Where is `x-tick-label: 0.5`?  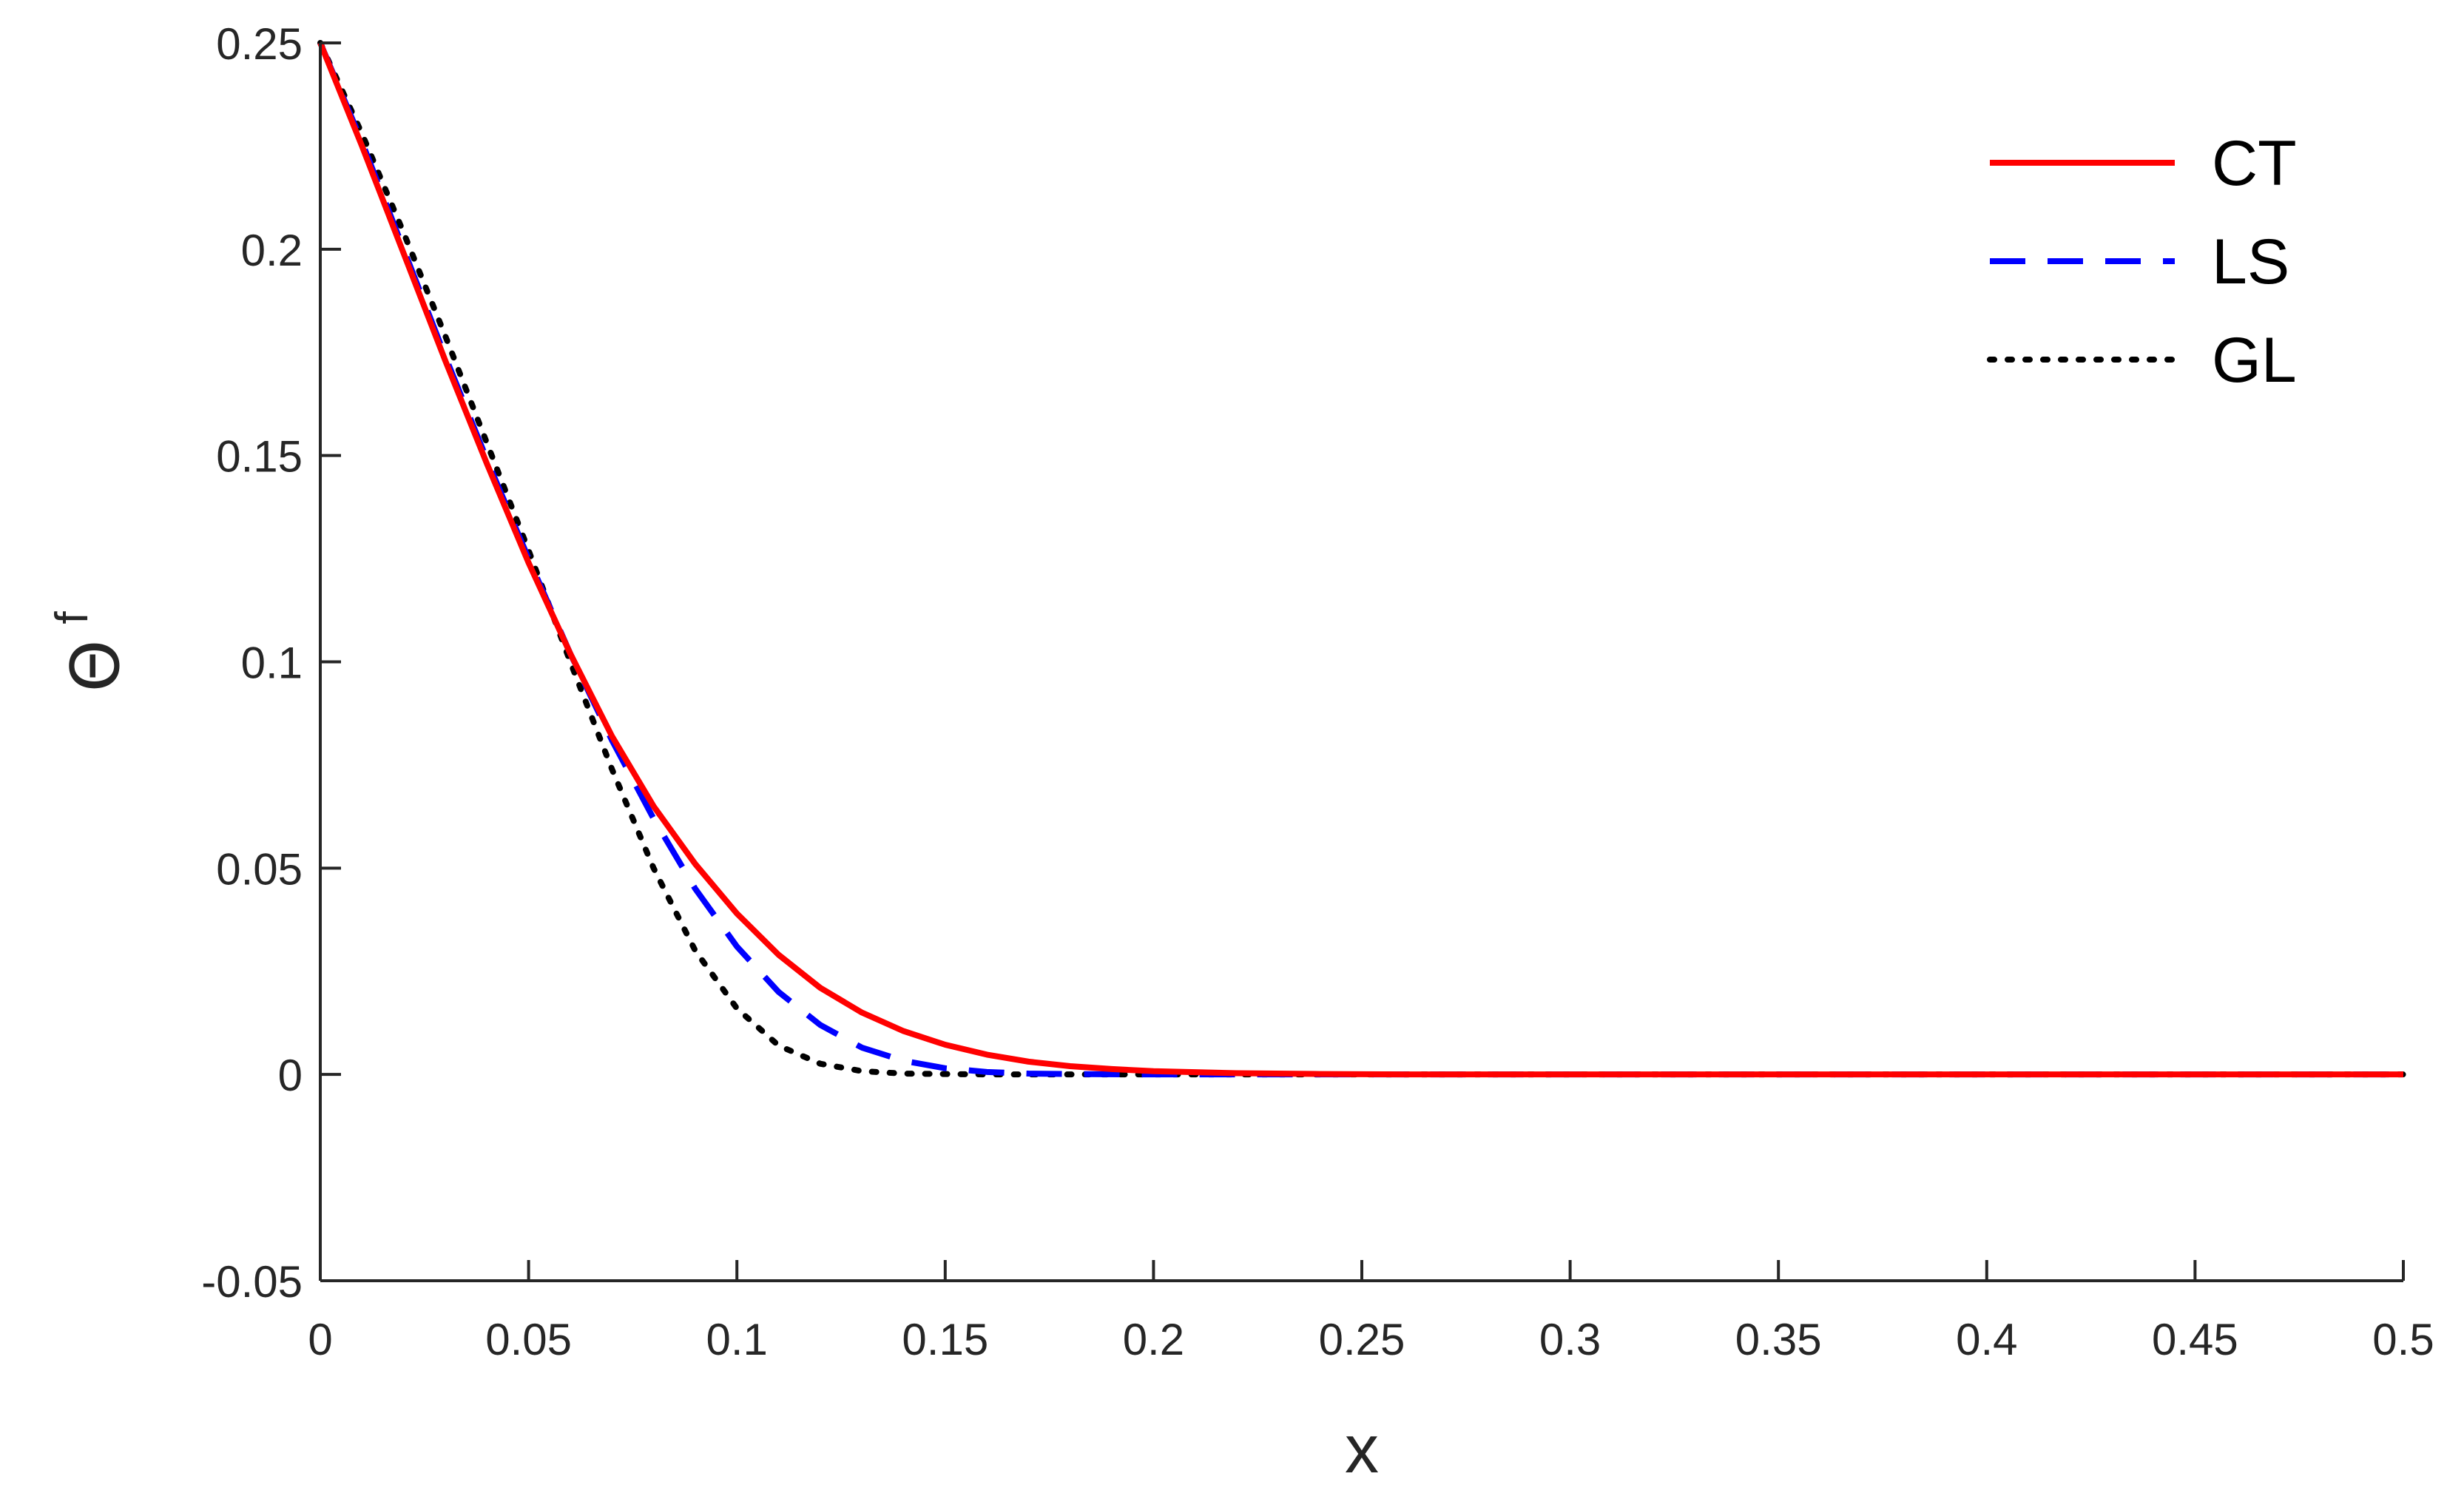
x-tick-label: 0.5 is located at coordinates (2403, 1339).